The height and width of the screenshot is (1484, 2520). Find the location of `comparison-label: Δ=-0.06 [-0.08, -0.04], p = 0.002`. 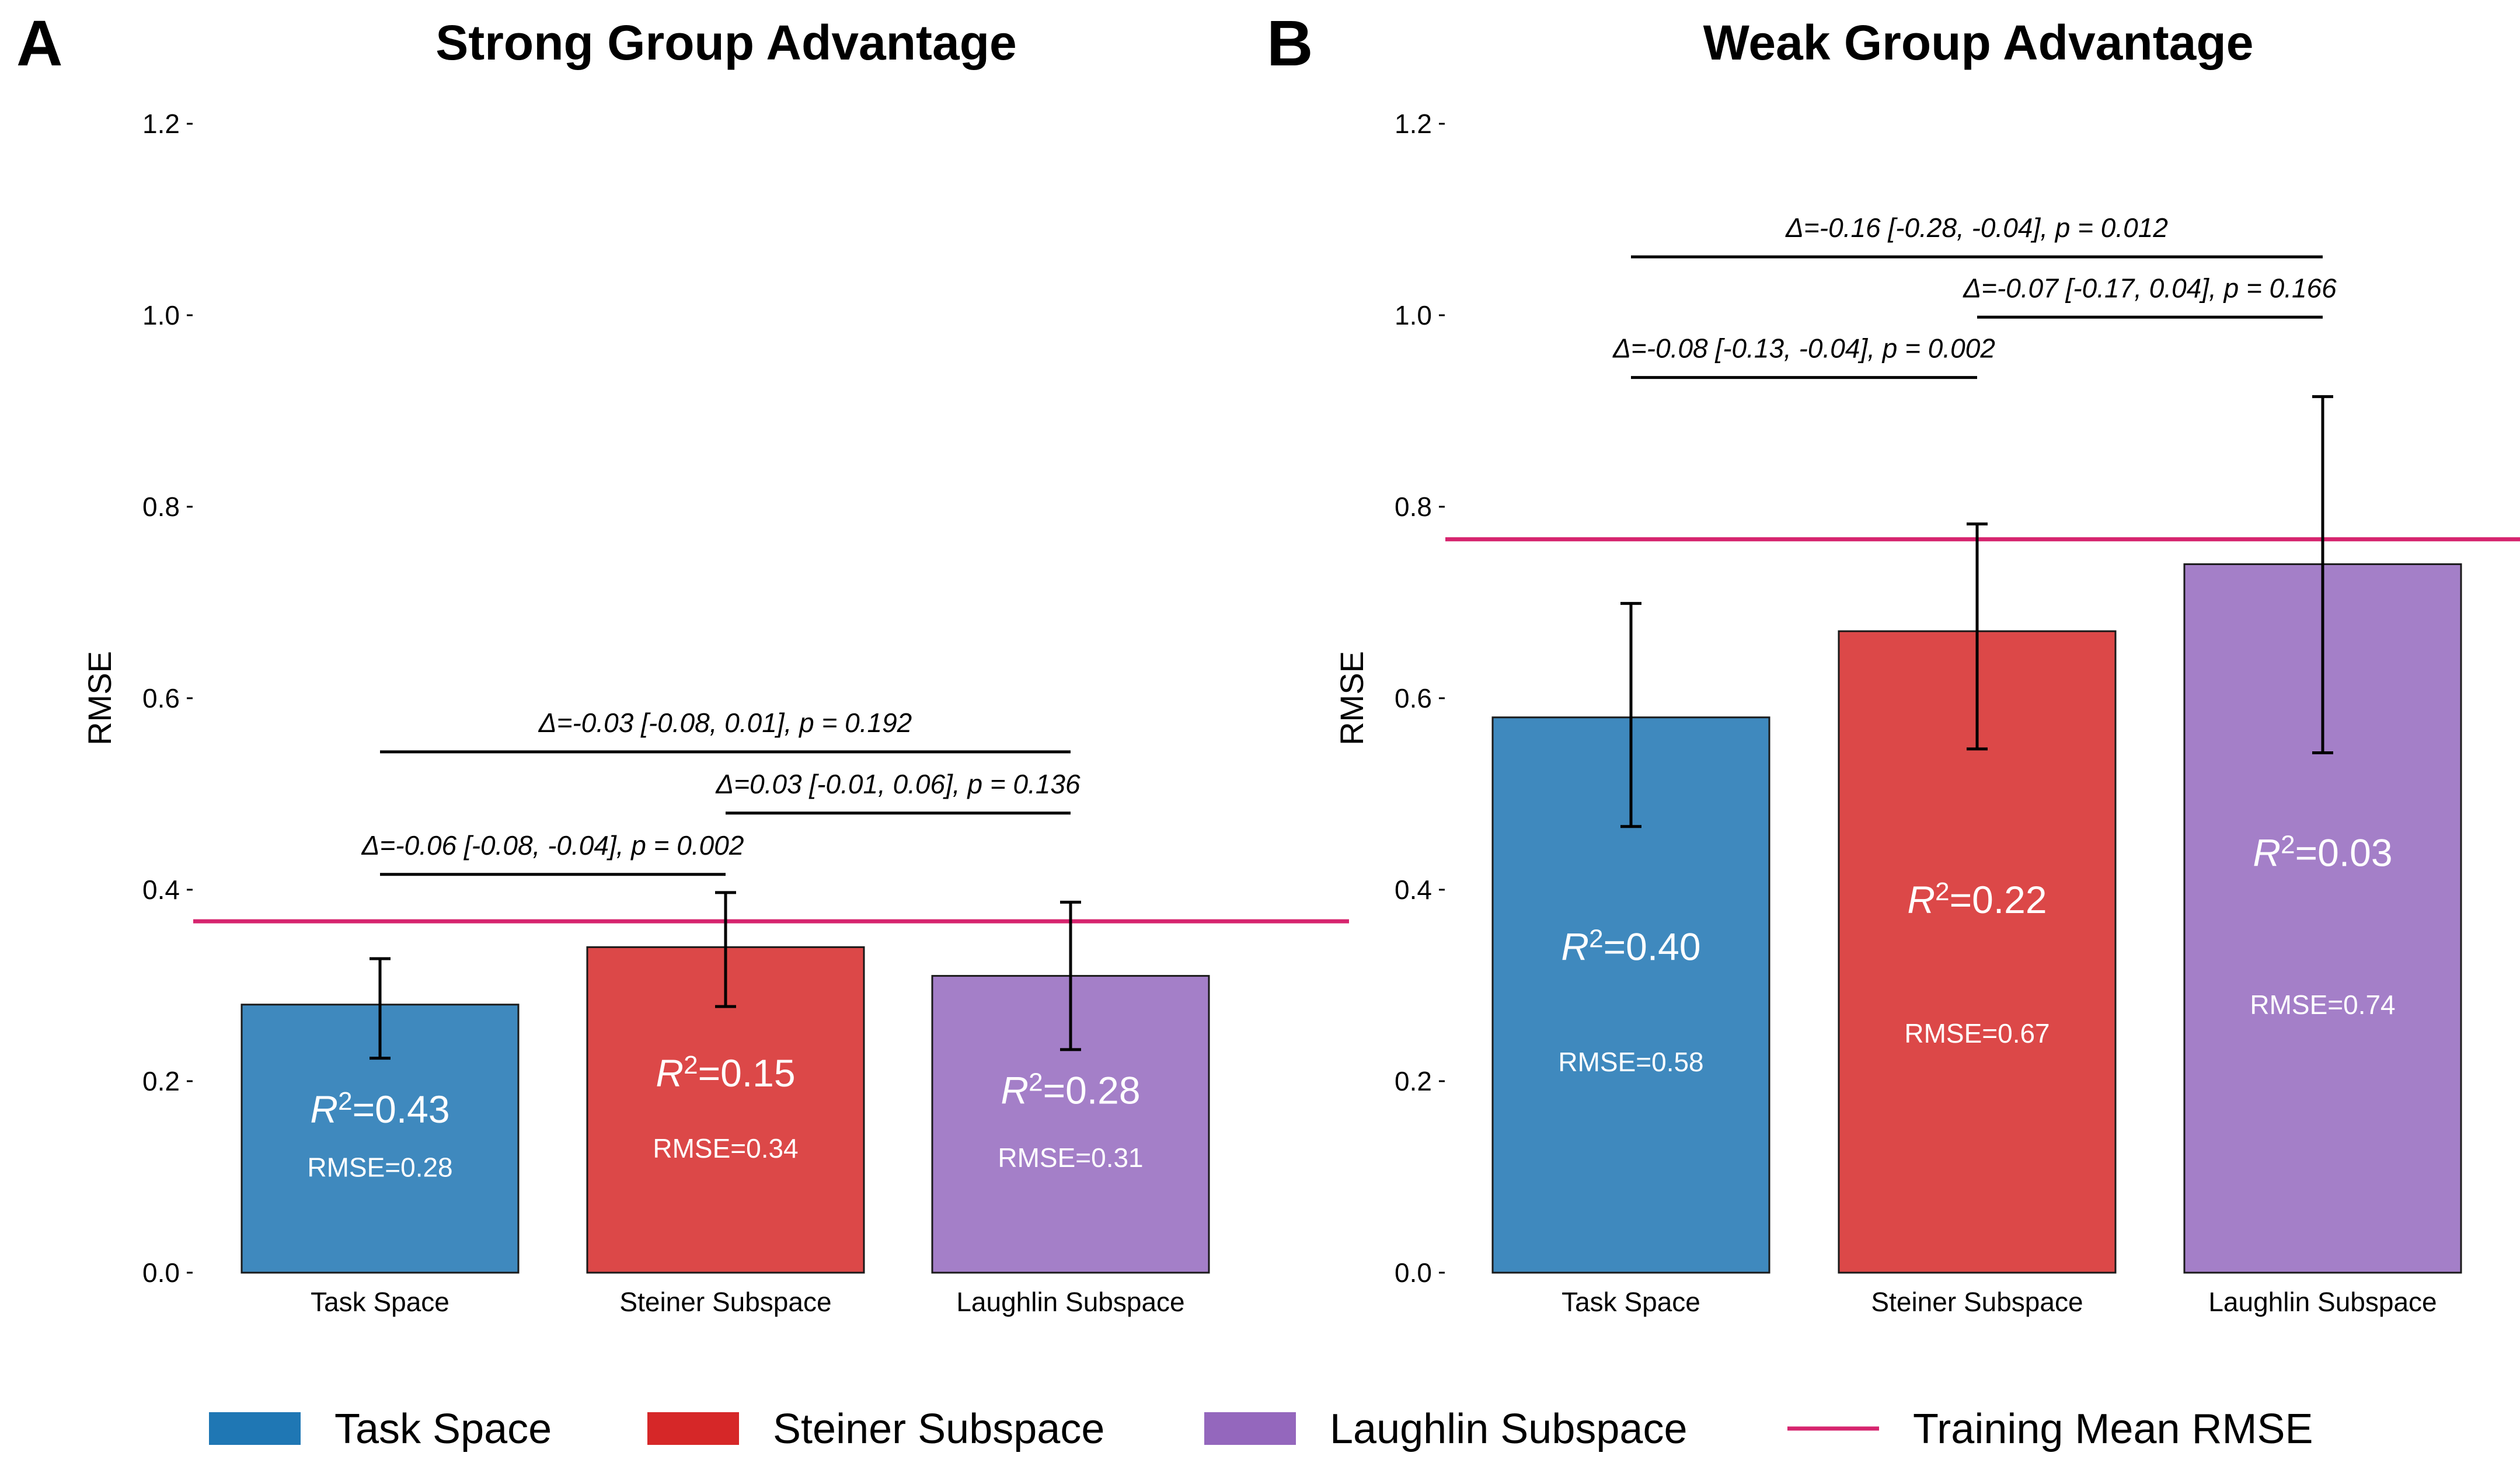

comparison-label: Δ=-0.06 [-0.08, -0.04], p = 0.002 is located at coordinates (552, 845).